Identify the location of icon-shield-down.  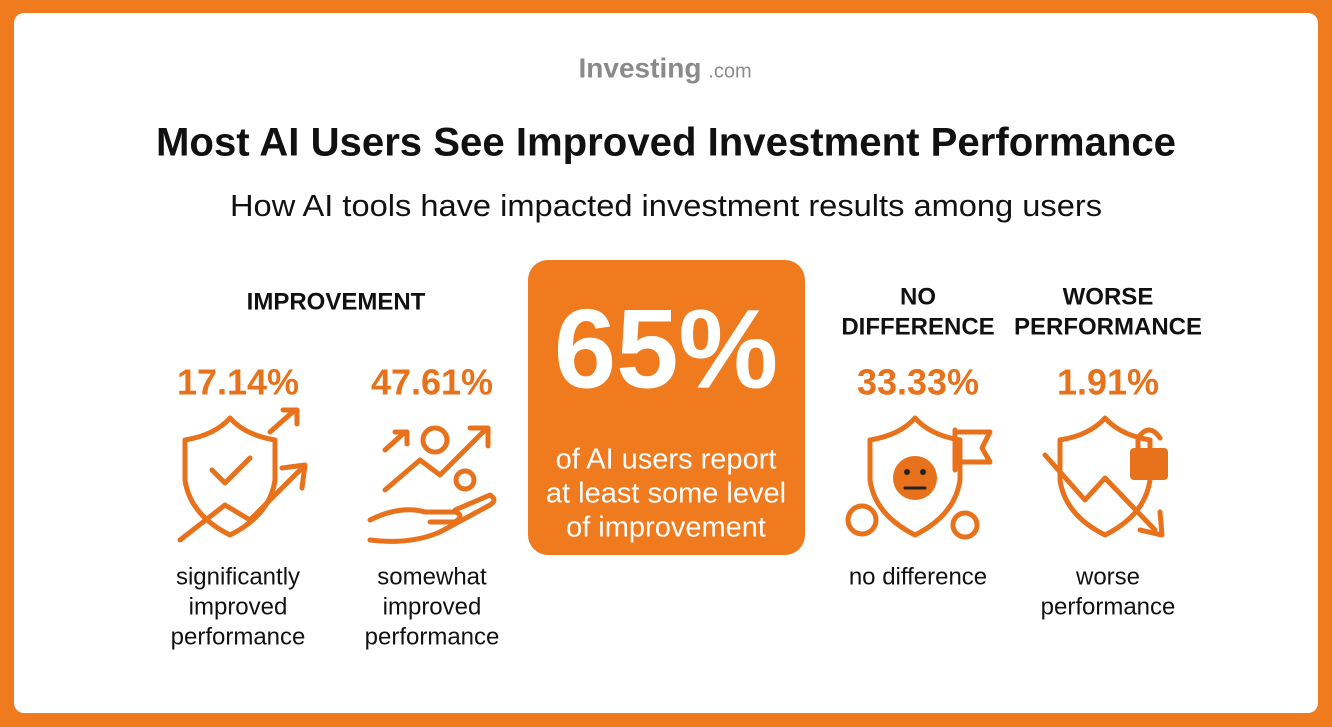
(1105, 476).